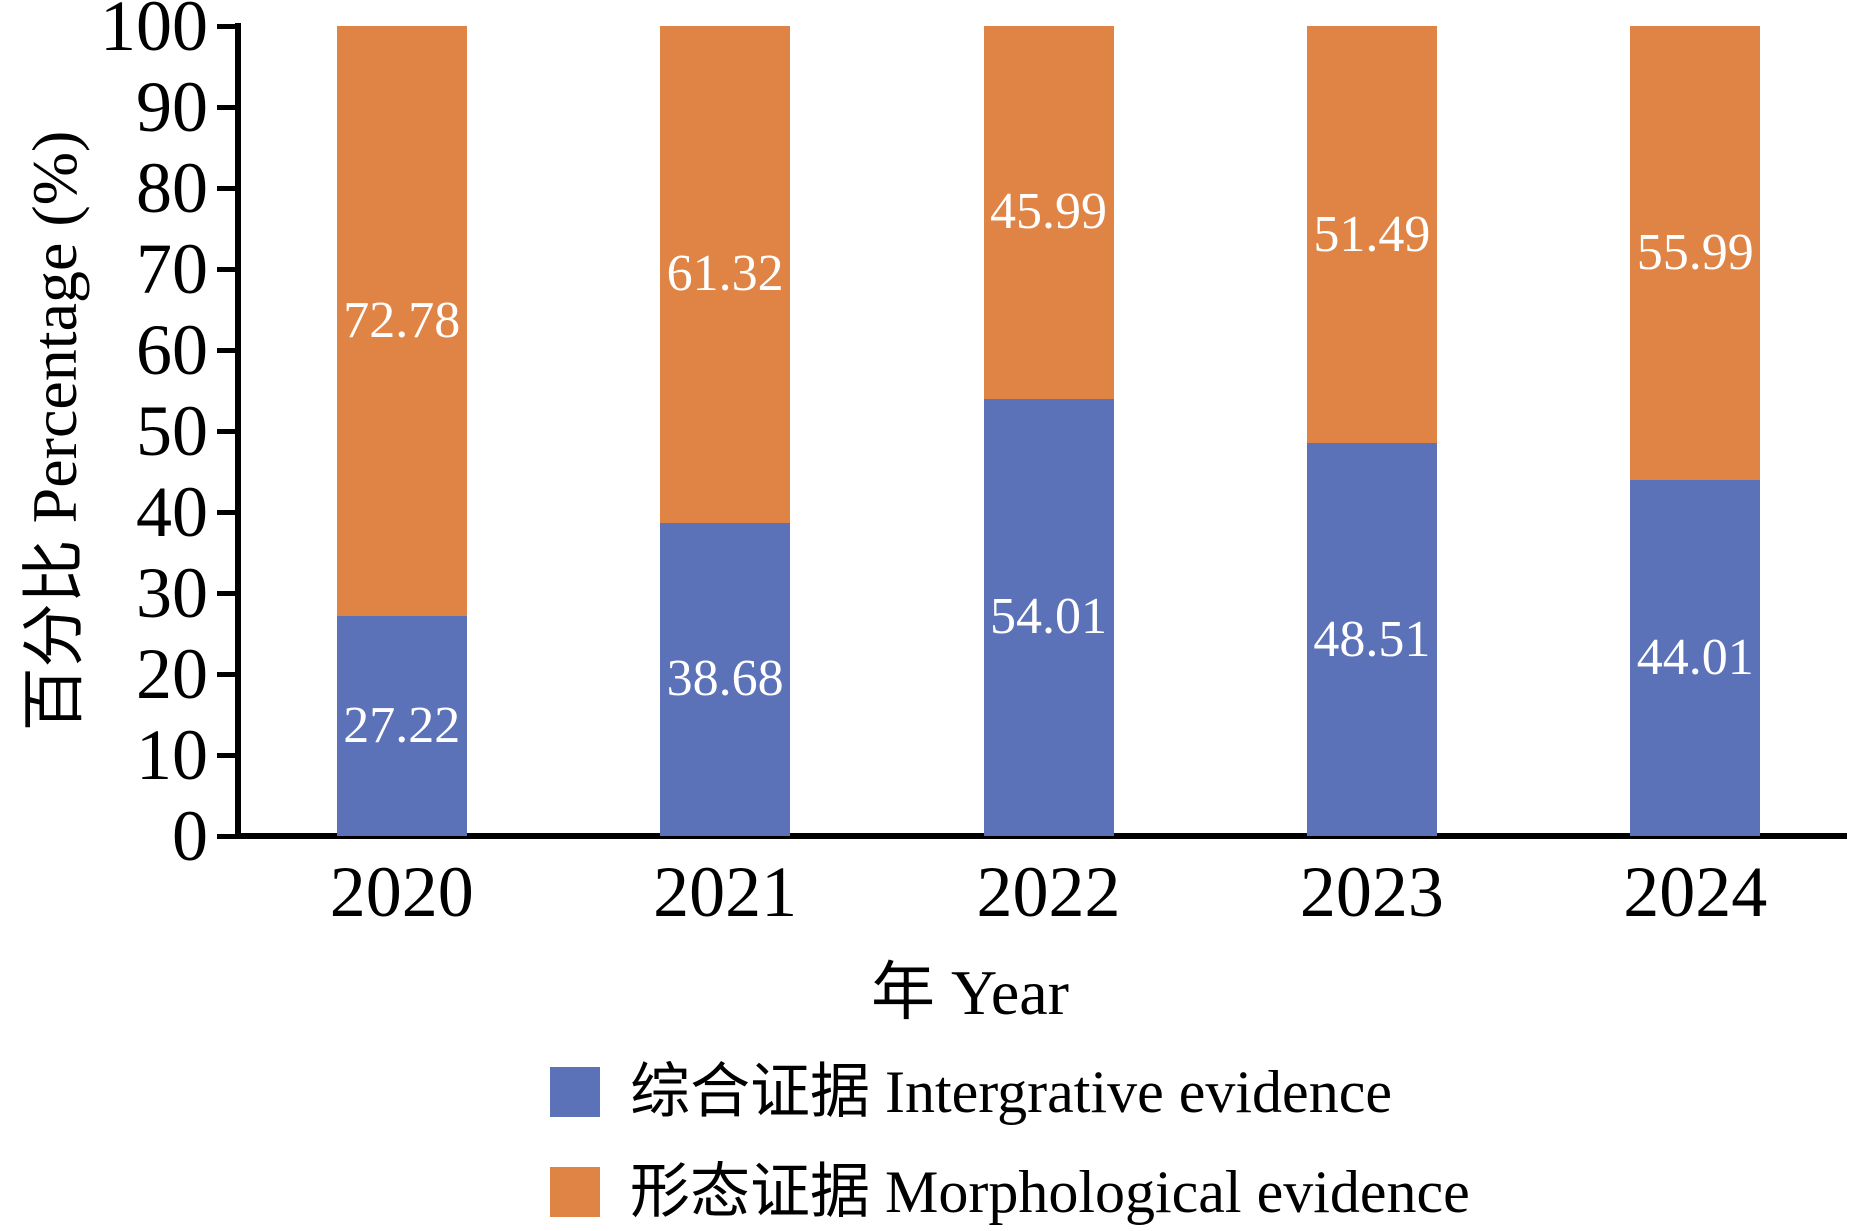 The height and width of the screenshot is (1231, 1857). I want to click on bar-2023: 48.51 51.49, so click(1371, 431).